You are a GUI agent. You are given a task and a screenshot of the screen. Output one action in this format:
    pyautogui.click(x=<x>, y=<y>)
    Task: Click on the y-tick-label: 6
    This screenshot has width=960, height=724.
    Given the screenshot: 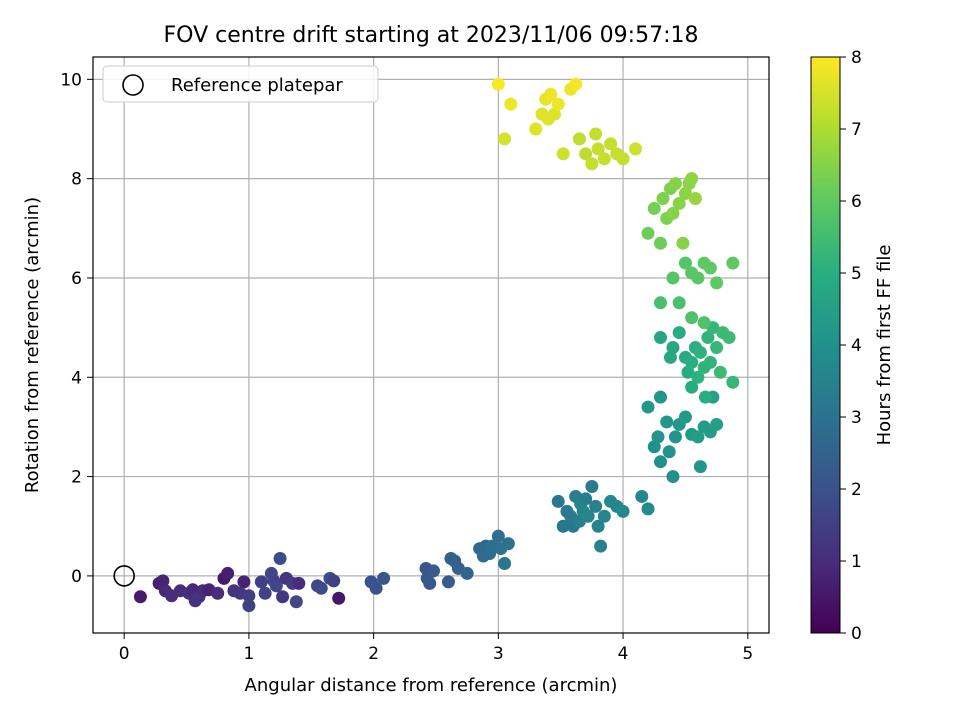 What is the action you would take?
    pyautogui.click(x=76, y=279)
    